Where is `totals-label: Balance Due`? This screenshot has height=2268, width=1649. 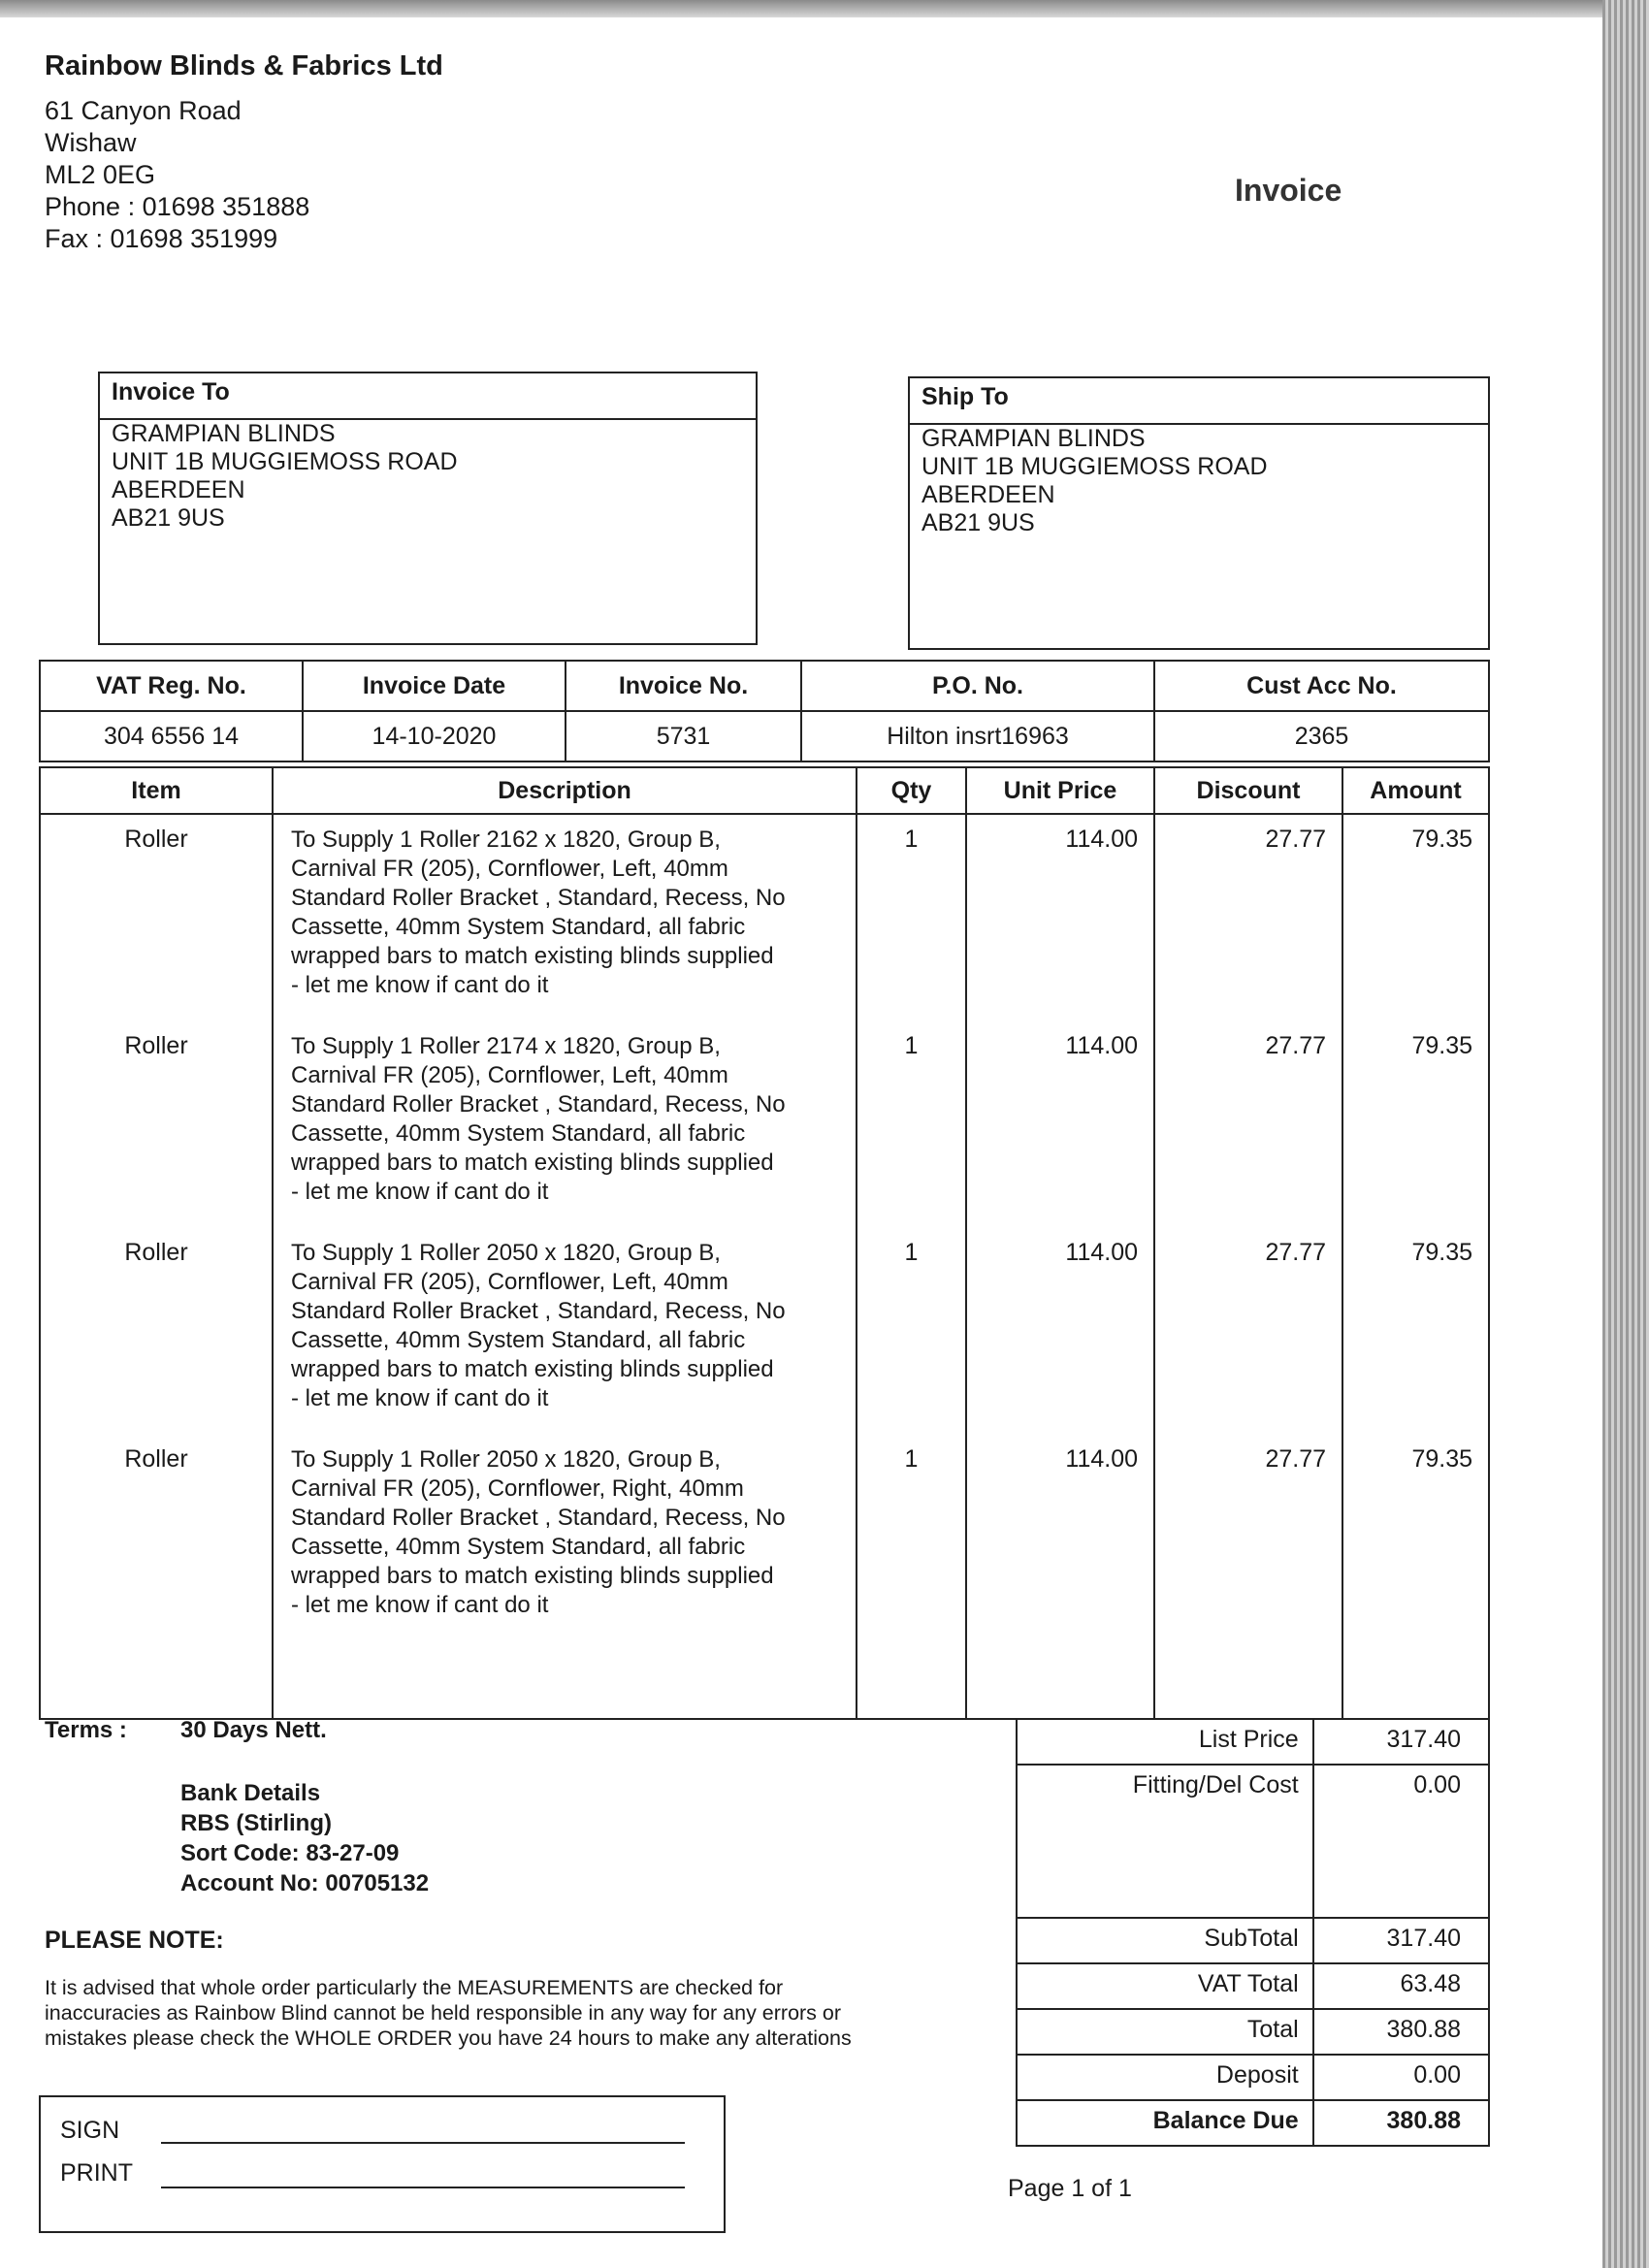
totals-label: Balance Due is located at coordinates (1165, 2123).